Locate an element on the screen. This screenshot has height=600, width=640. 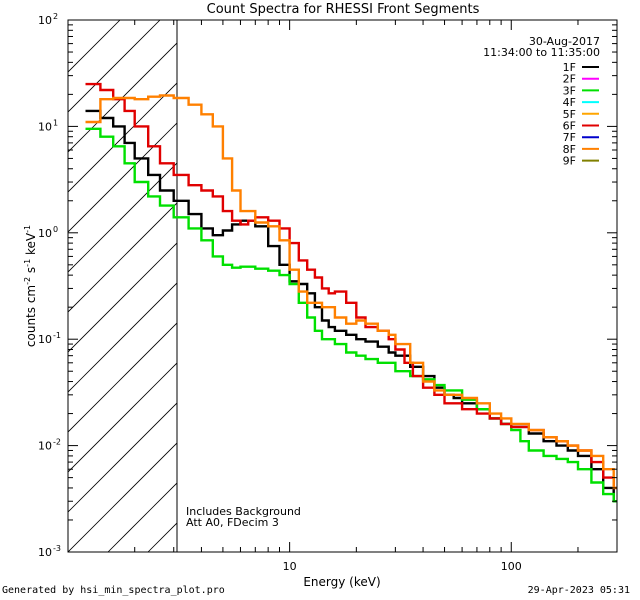
timestamp-footer: 29-Apr-2023 05:31 is located at coordinates (578, 590).